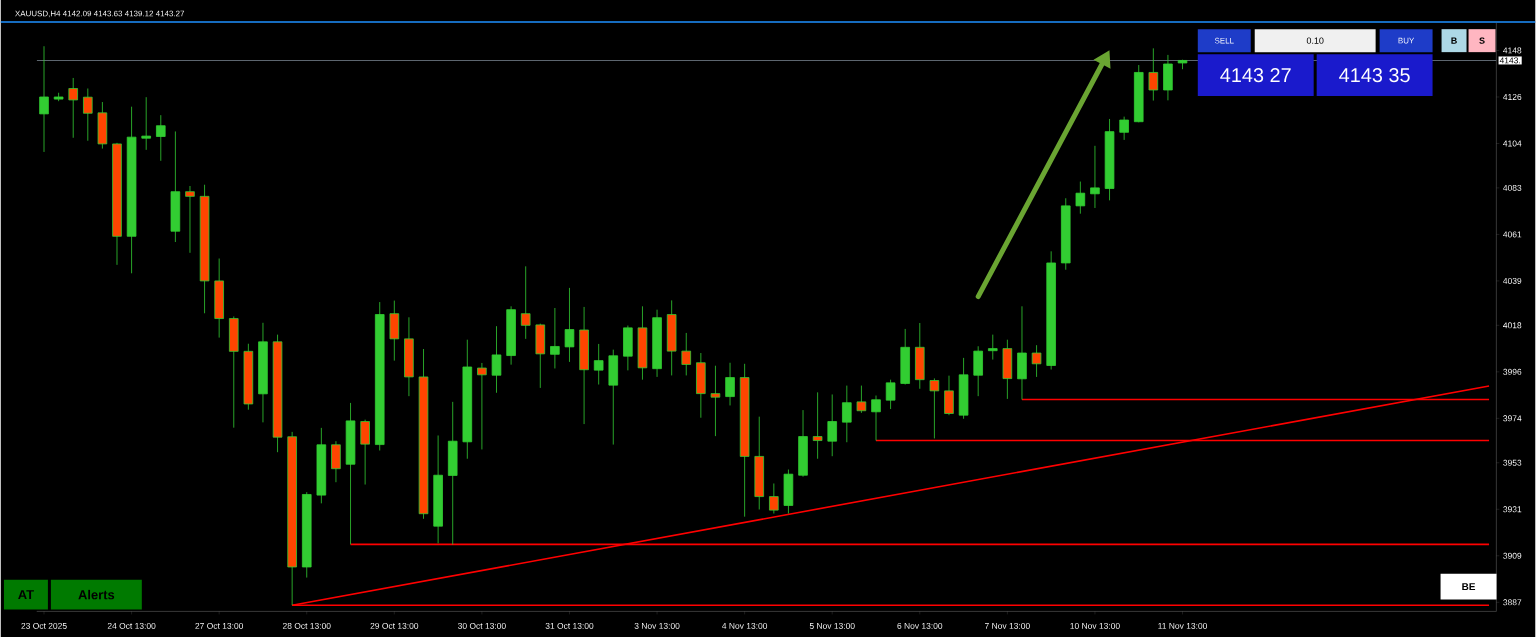 This screenshot has width=1536, height=637. I want to click on y-tick-label: 3953, so click(1512, 462).